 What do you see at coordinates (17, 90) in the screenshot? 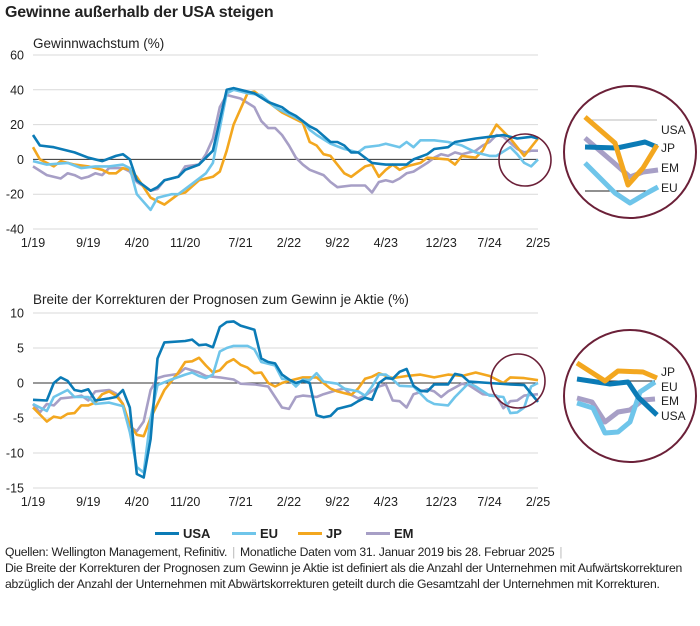
I see `y-tick-label: 40` at bounding box center [17, 90].